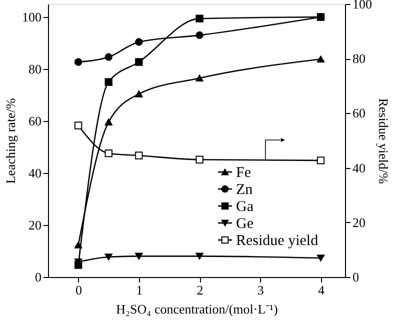  What do you see at coordinates (38, 277) in the screenshot?
I see `y-tick-label: 0` at bounding box center [38, 277].